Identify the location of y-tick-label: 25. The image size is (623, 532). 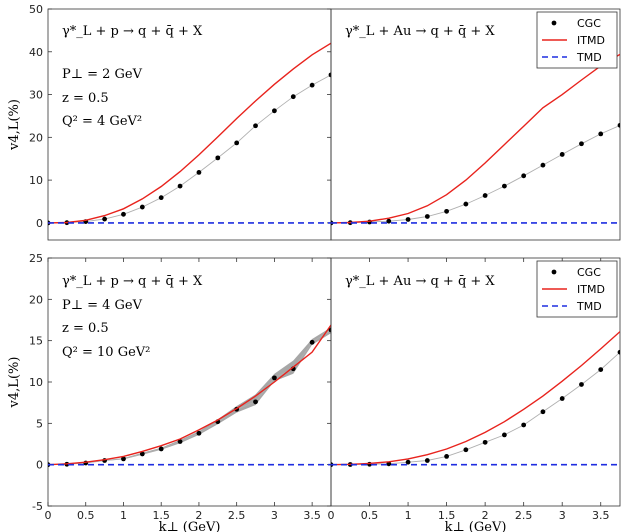
(36, 258).